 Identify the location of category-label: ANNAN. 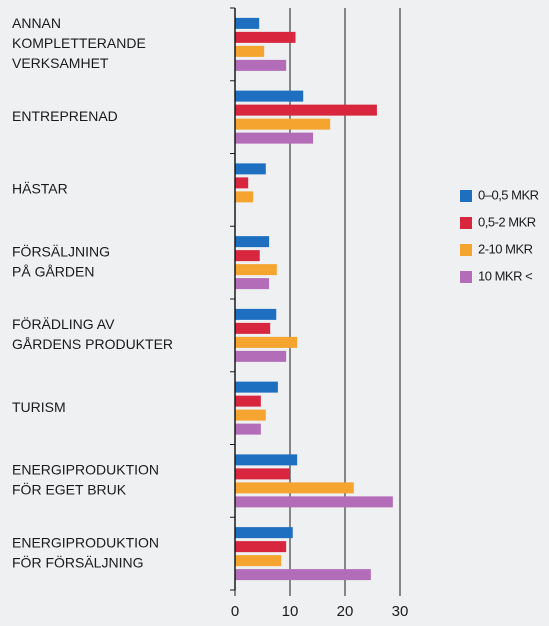
(36, 23).